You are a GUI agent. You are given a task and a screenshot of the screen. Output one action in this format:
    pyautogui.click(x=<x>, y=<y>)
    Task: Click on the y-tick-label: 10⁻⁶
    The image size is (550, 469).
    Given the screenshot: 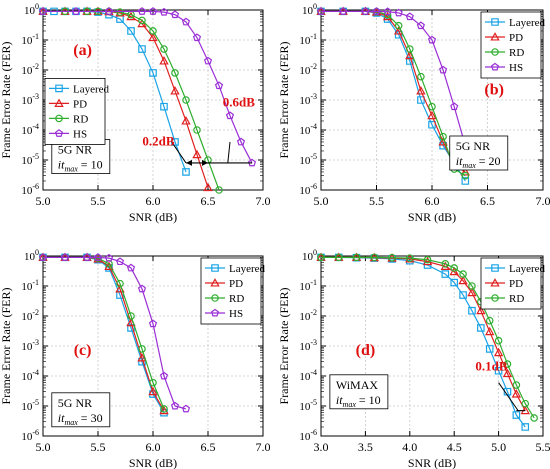 What is the action you would take?
    pyautogui.click(x=30, y=435)
    